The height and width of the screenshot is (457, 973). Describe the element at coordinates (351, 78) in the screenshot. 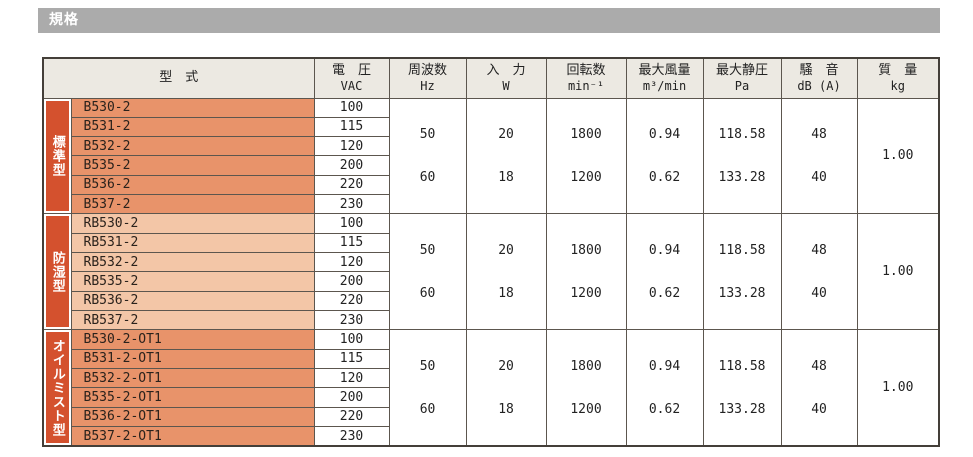

I see `header-voltage: 電 圧 VAC` at that location.